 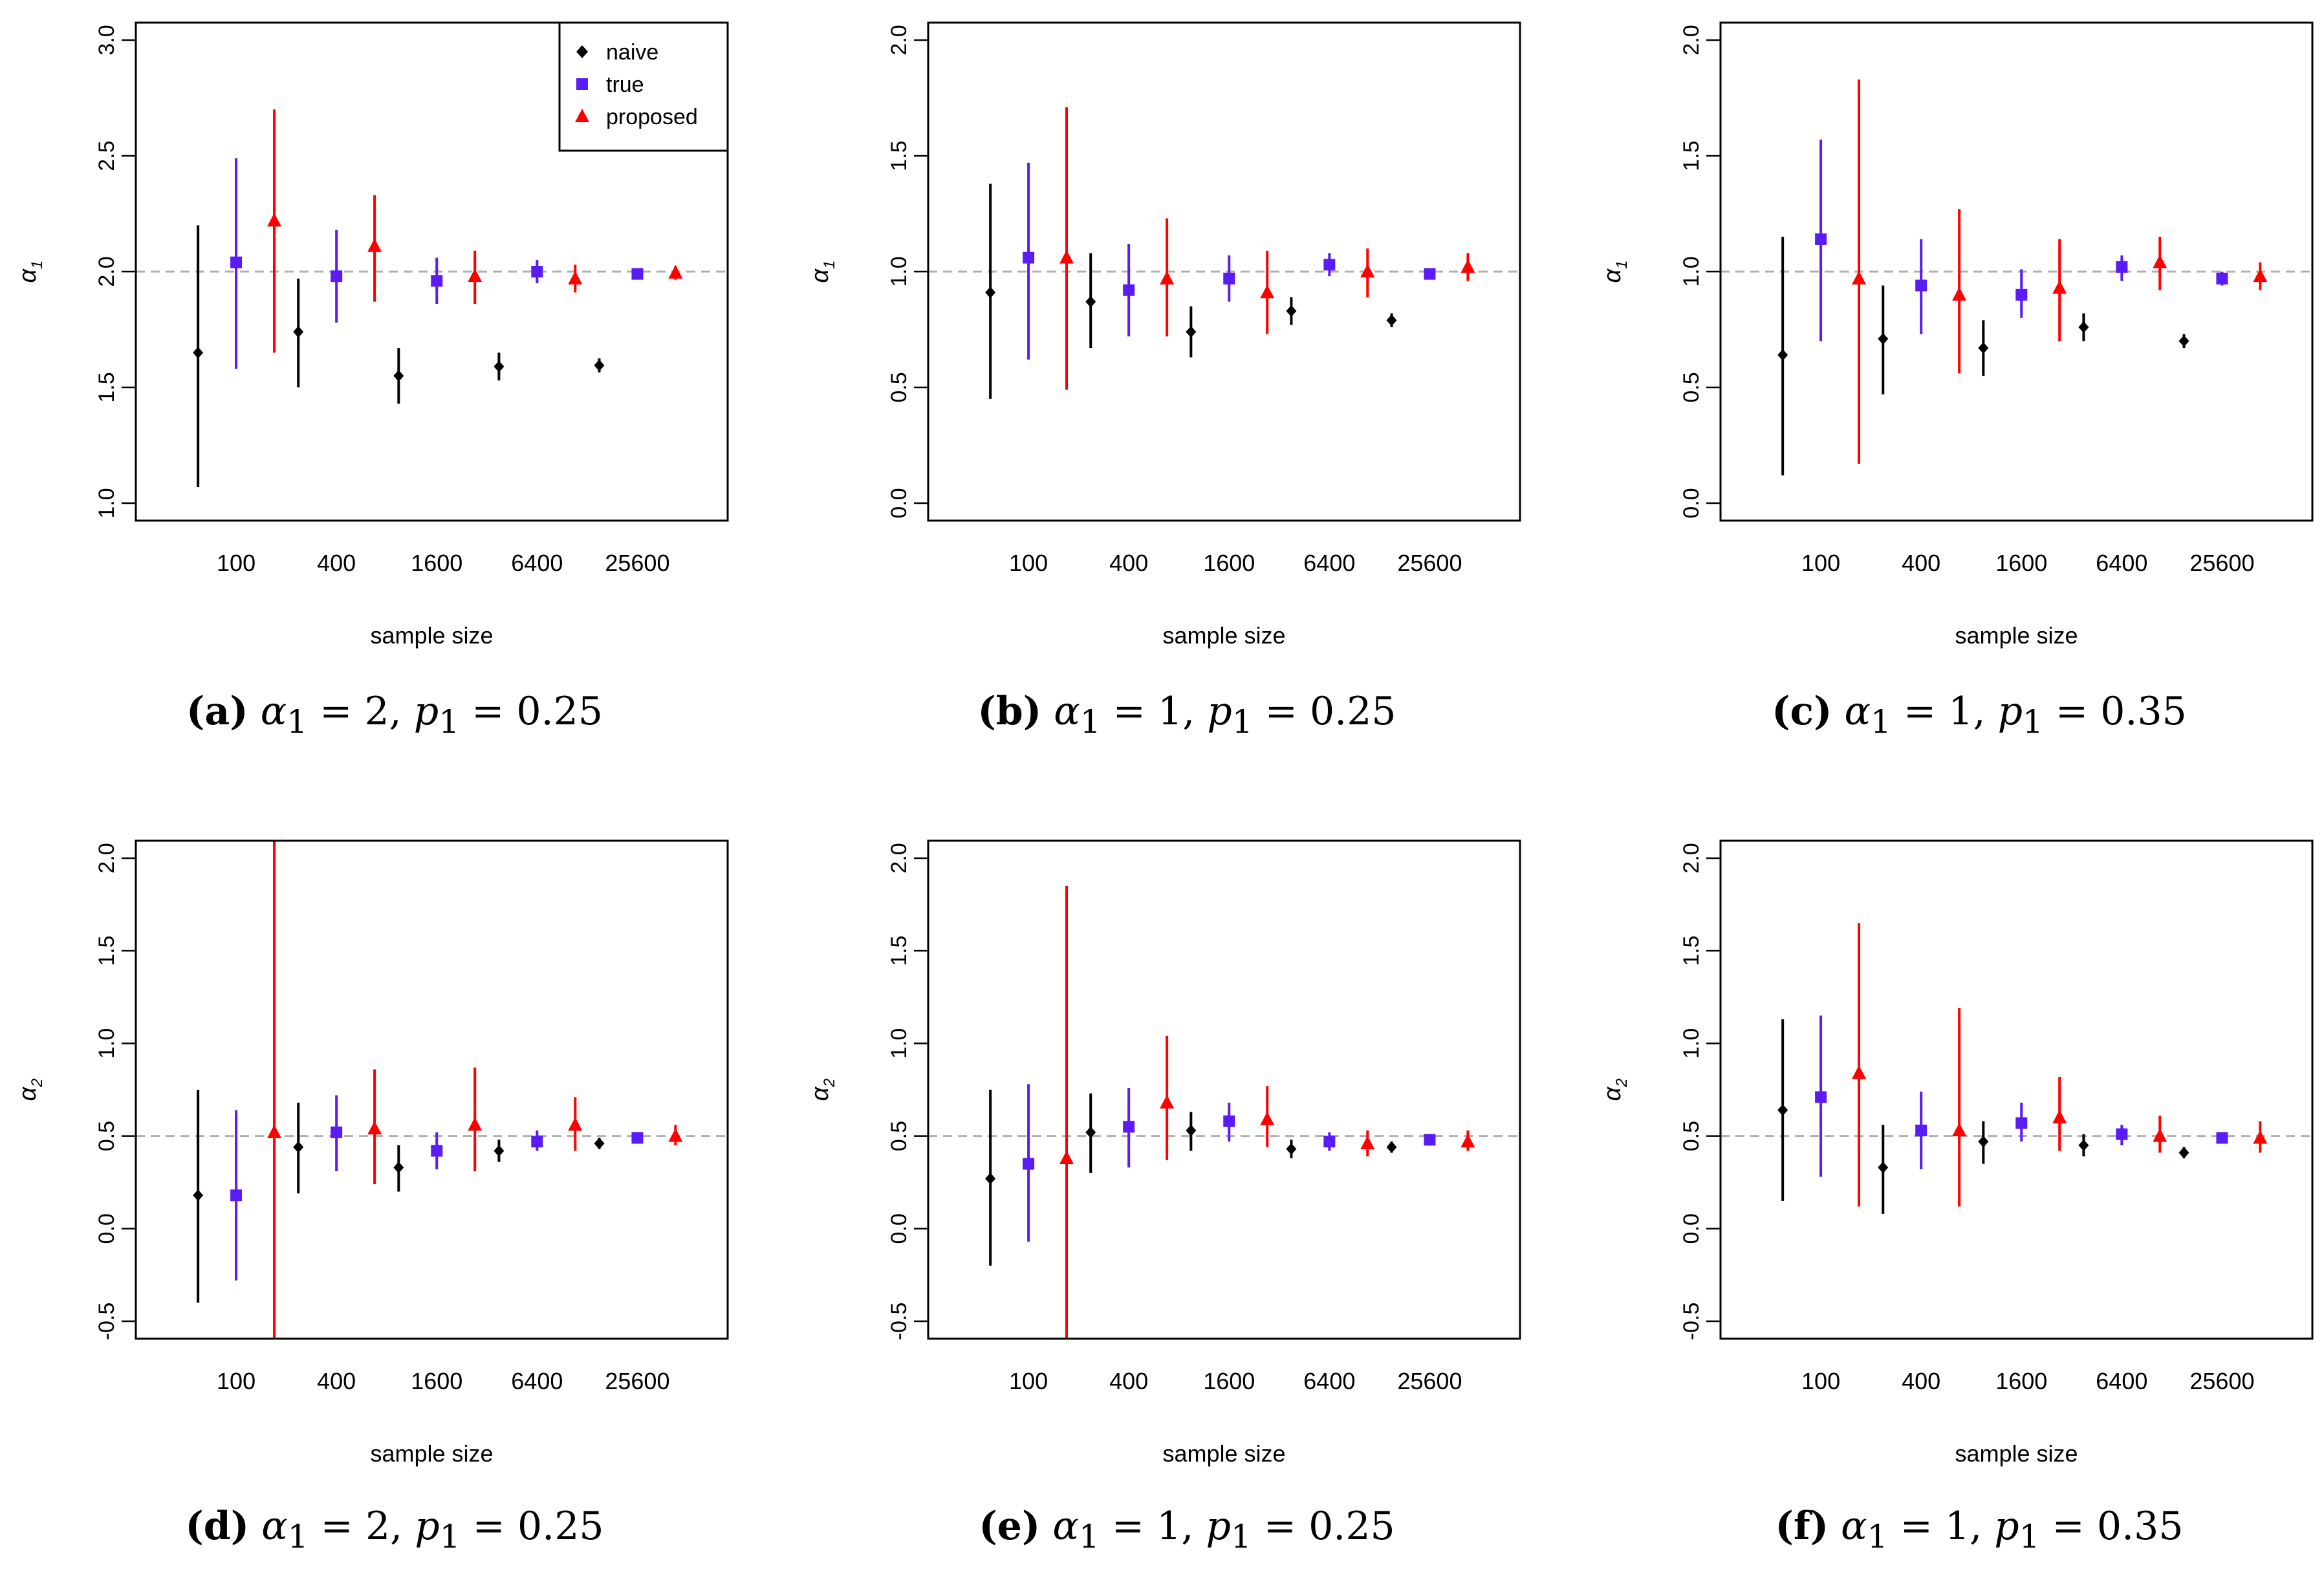 I want to click on caption-b-p: p, so click(x=1219, y=711).